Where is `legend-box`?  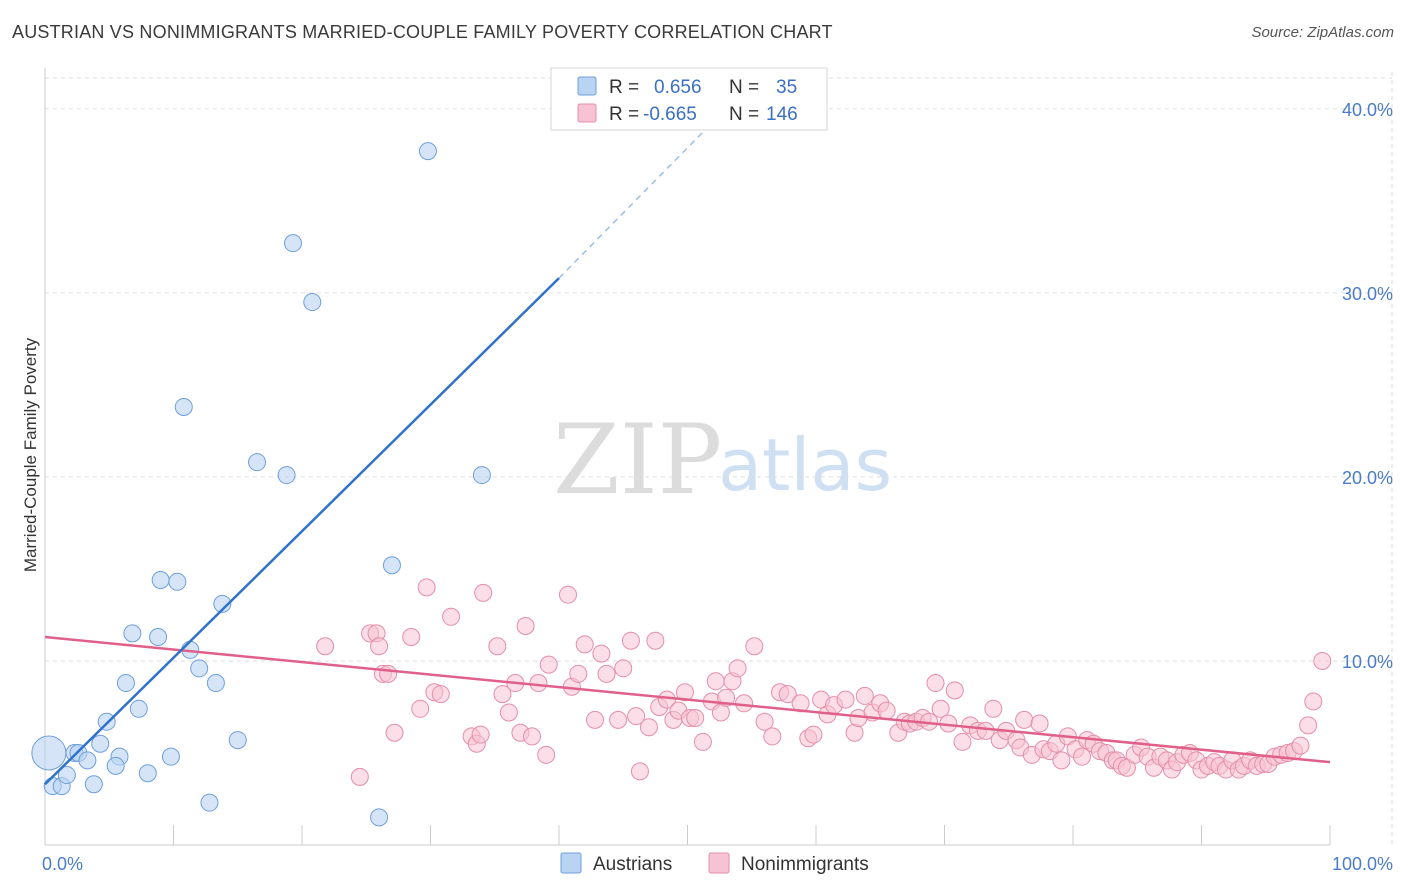
legend-box is located at coordinates (689, 99).